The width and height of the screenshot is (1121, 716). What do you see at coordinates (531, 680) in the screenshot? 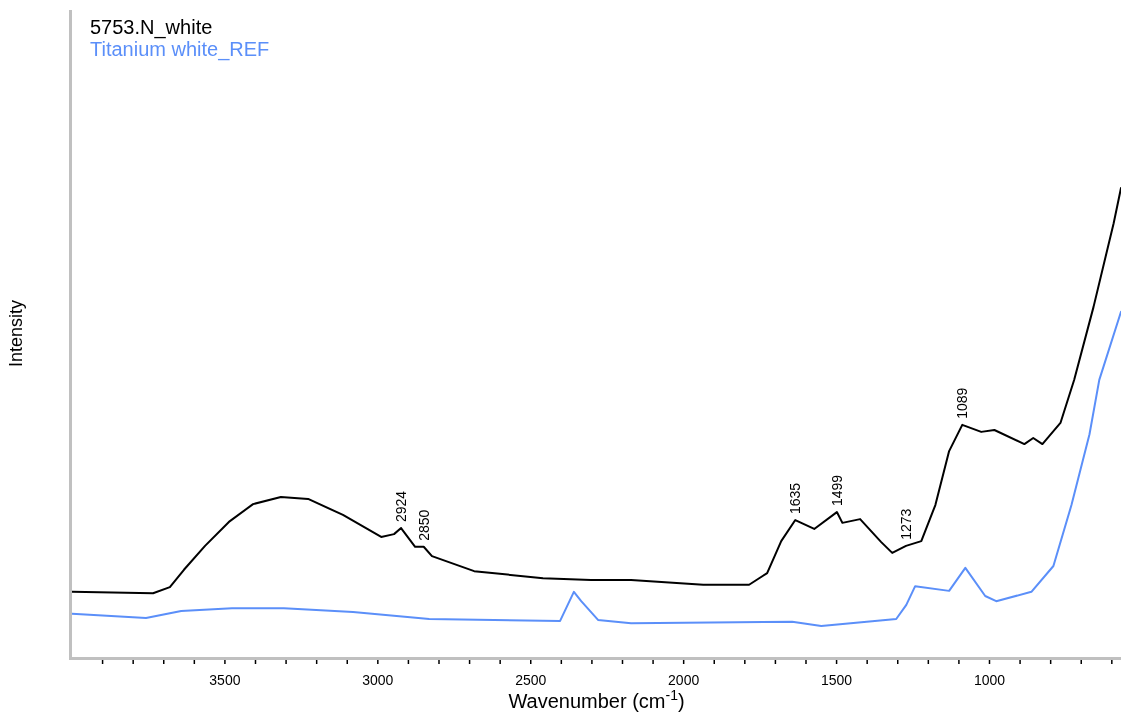
I see `x-tick-label: 2500` at bounding box center [531, 680].